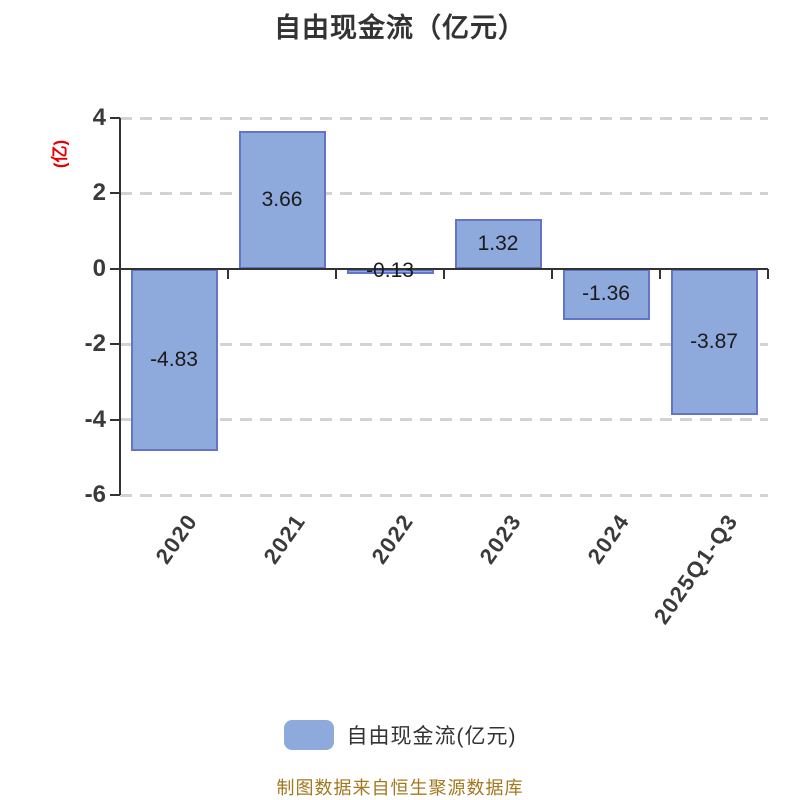  What do you see at coordinates (99, 193) in the screenshot?
I see `y-tick-label: 2` at bounding box center [99, 193].